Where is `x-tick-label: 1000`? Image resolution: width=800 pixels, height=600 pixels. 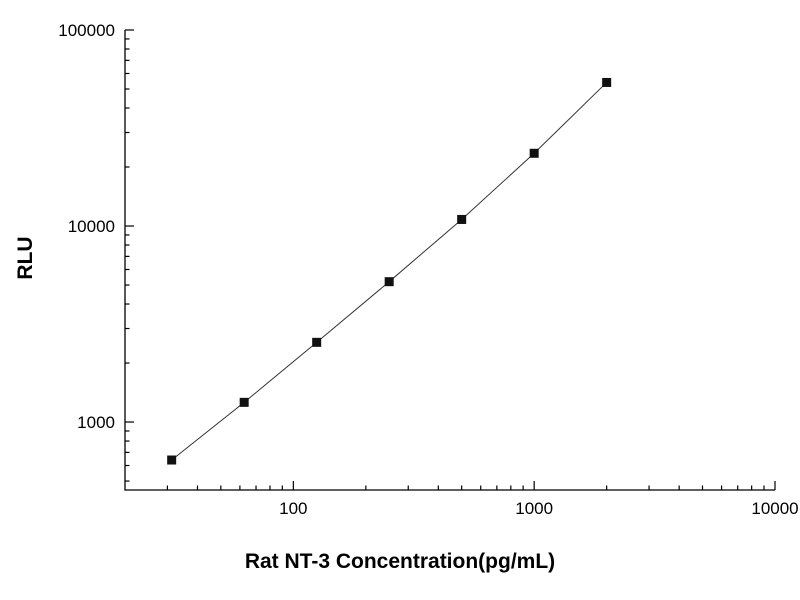 x-tick-label: 1000 is located at coordinates (534, 508).